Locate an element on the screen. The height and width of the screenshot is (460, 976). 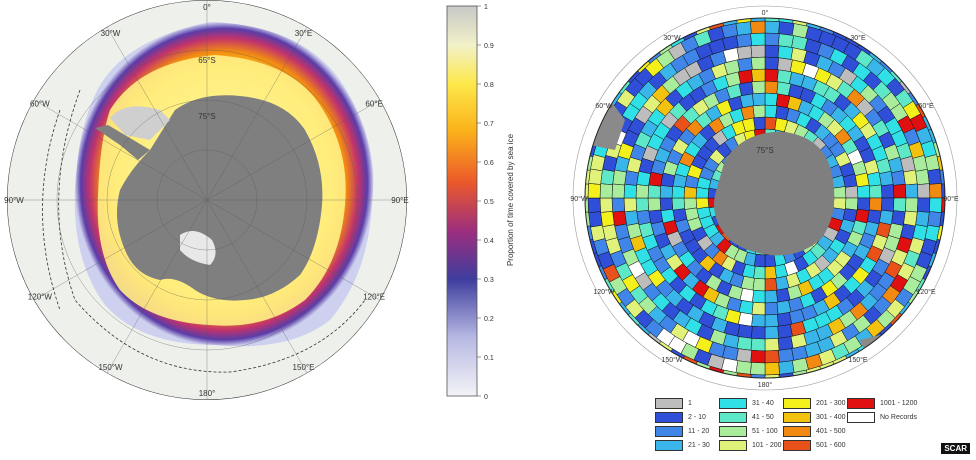
colorbar-label: Proportion of time covered by sea ice is located at coordinates (510, 199).